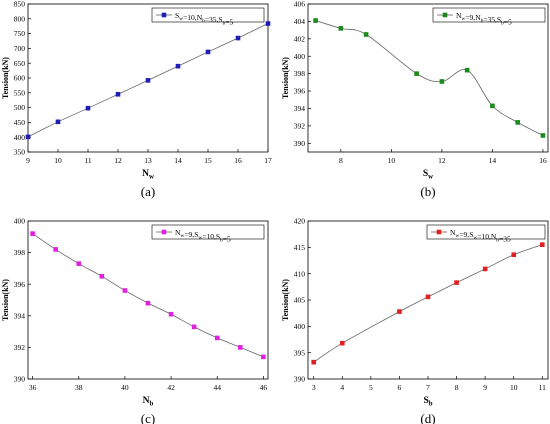 The width and height of the screenshot is (550, 424). What do you see at coordinates (300, 273) in the screenshot?
I see `y-tick-label: 410` at bounding box center [300, 273].